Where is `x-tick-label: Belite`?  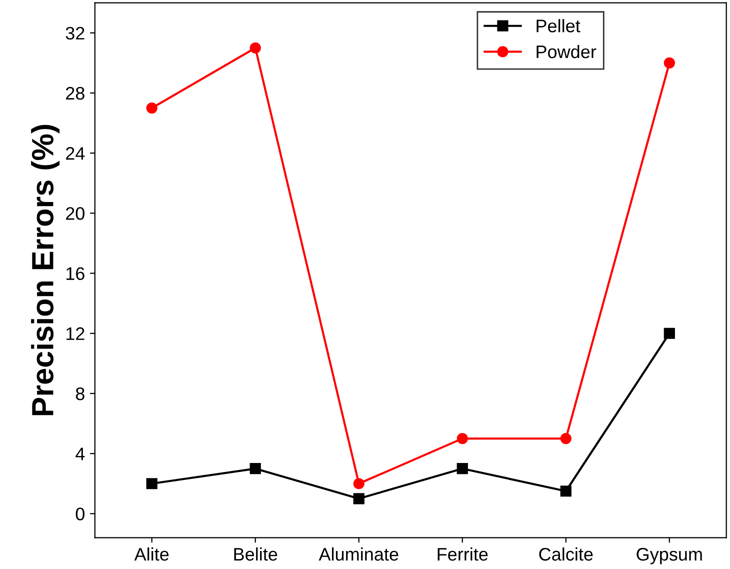
x-tick-label: Belite is located at coordinates (256, 554).